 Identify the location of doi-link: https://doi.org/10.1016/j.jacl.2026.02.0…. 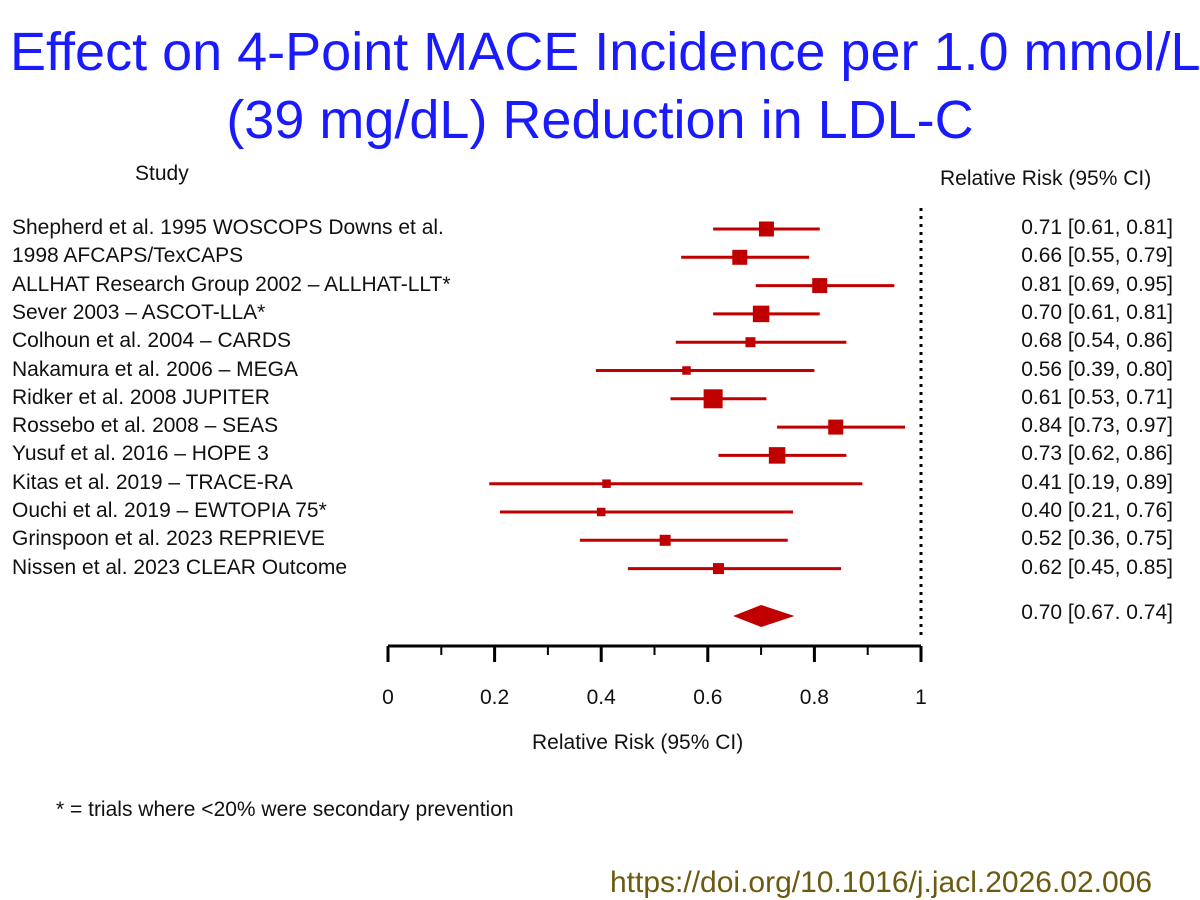
(881, 882).